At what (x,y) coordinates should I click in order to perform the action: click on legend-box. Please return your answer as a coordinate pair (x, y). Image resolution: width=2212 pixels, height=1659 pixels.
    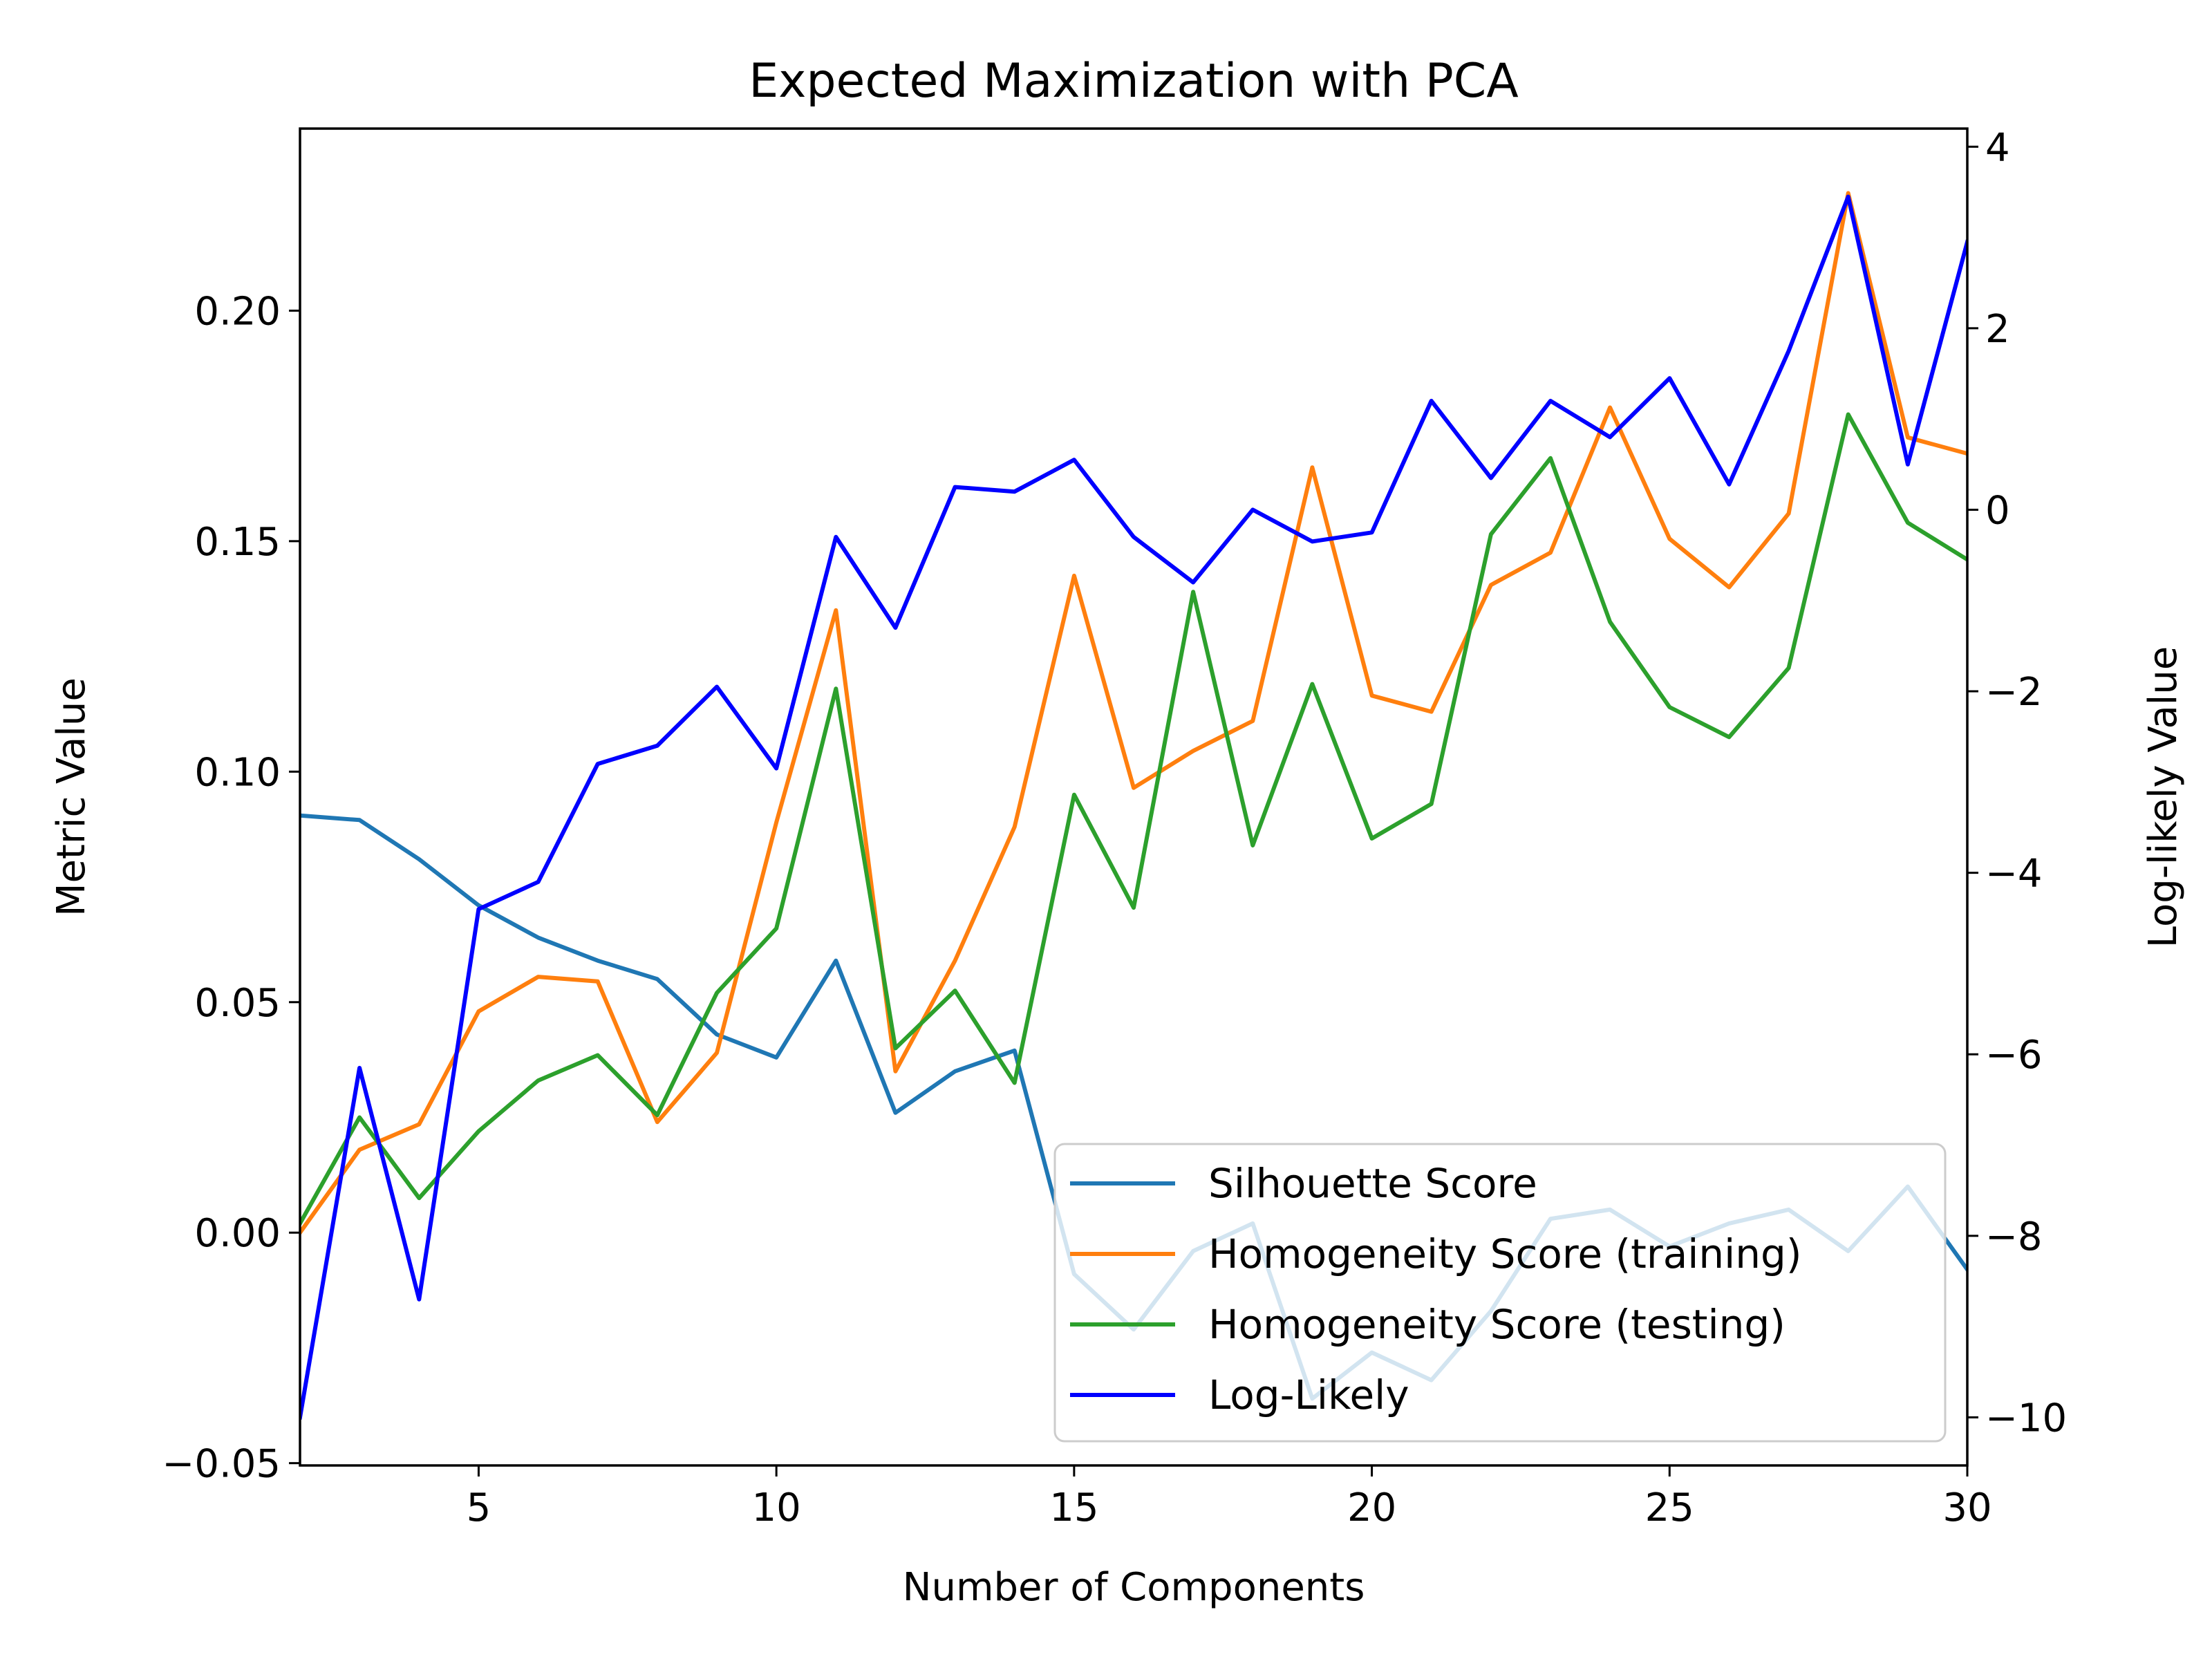
    Looking at the image, I should click on (1500, 1293).